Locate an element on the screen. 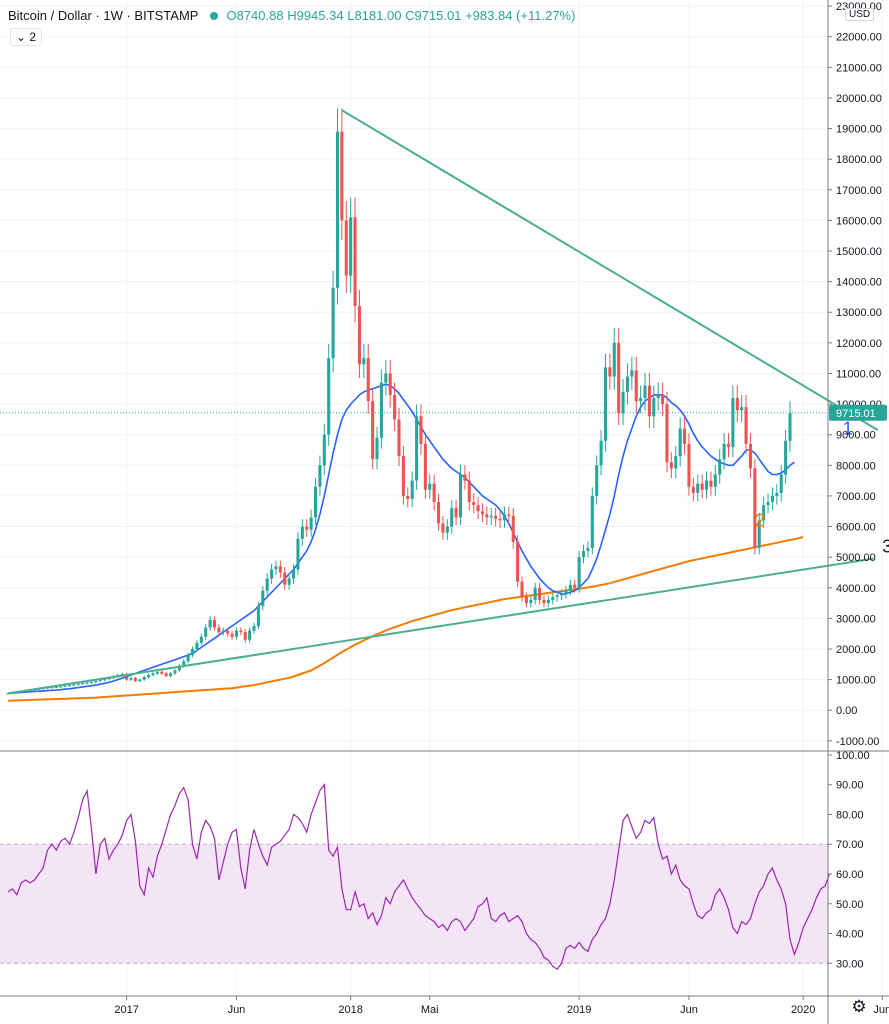  annotation-label: 2 is located at coordinates (760, 521).